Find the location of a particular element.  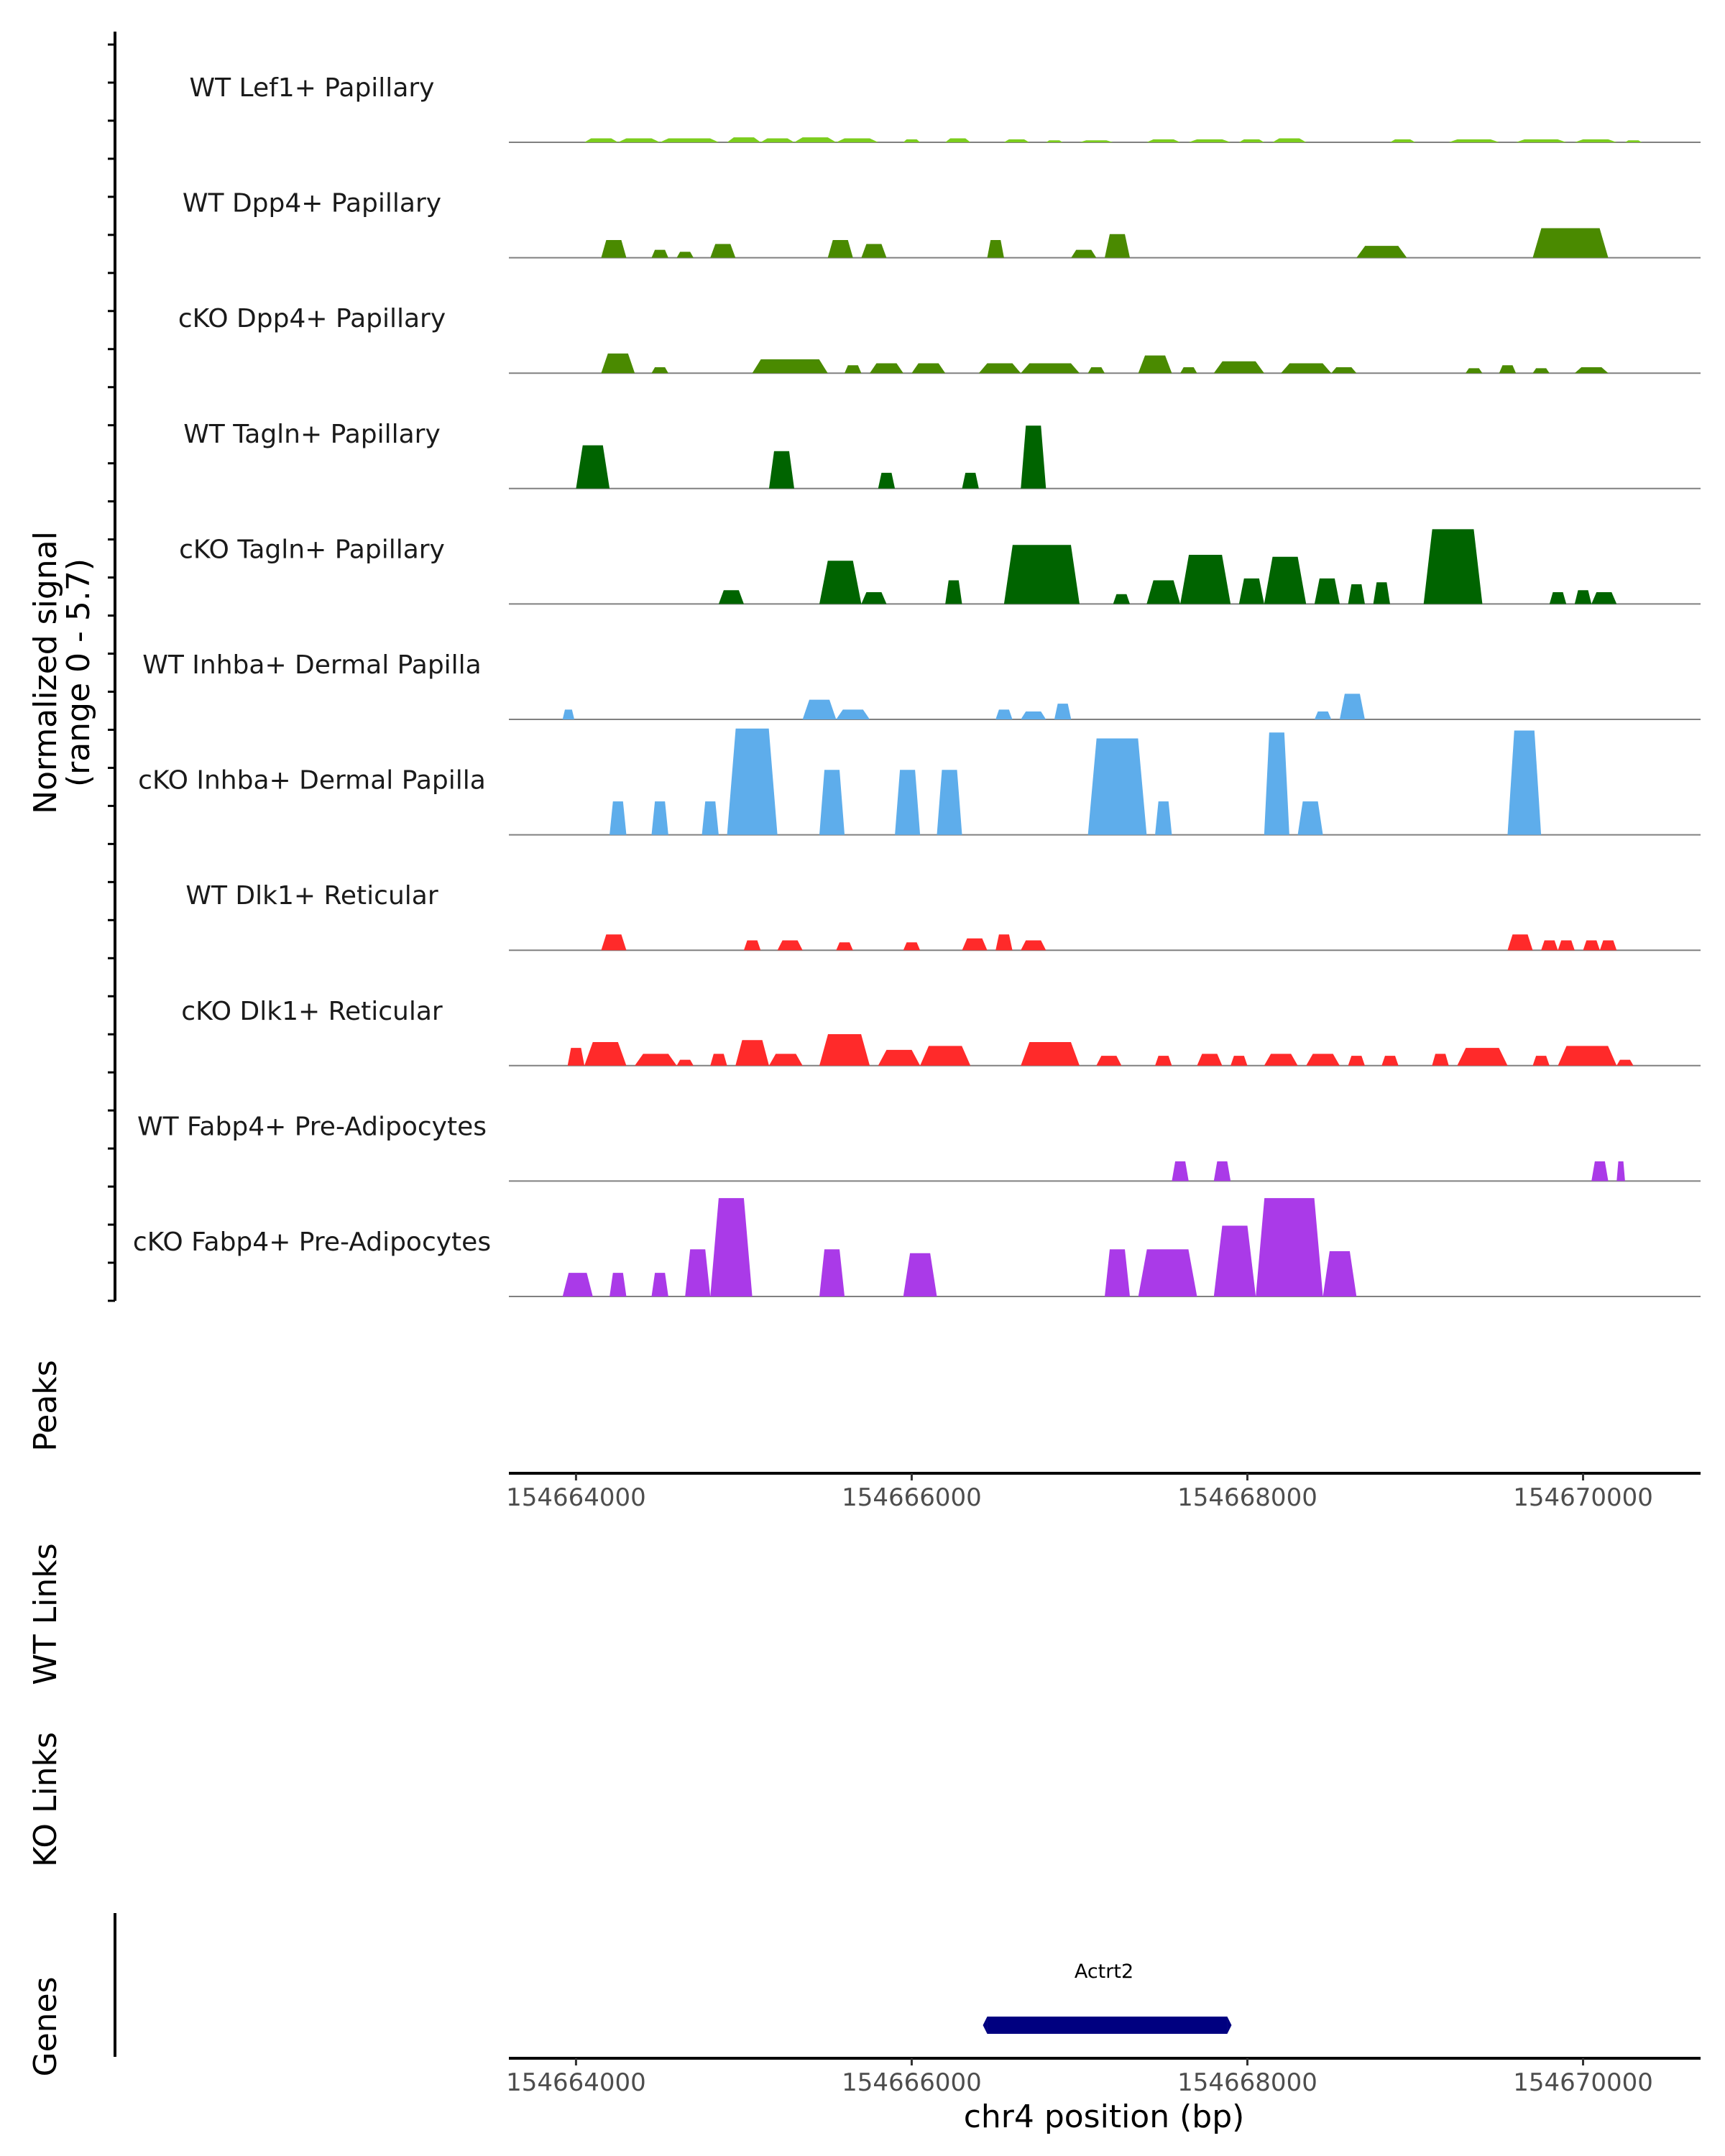

position-tick-label: 154670000 is located at coordinates (1583, 1498).